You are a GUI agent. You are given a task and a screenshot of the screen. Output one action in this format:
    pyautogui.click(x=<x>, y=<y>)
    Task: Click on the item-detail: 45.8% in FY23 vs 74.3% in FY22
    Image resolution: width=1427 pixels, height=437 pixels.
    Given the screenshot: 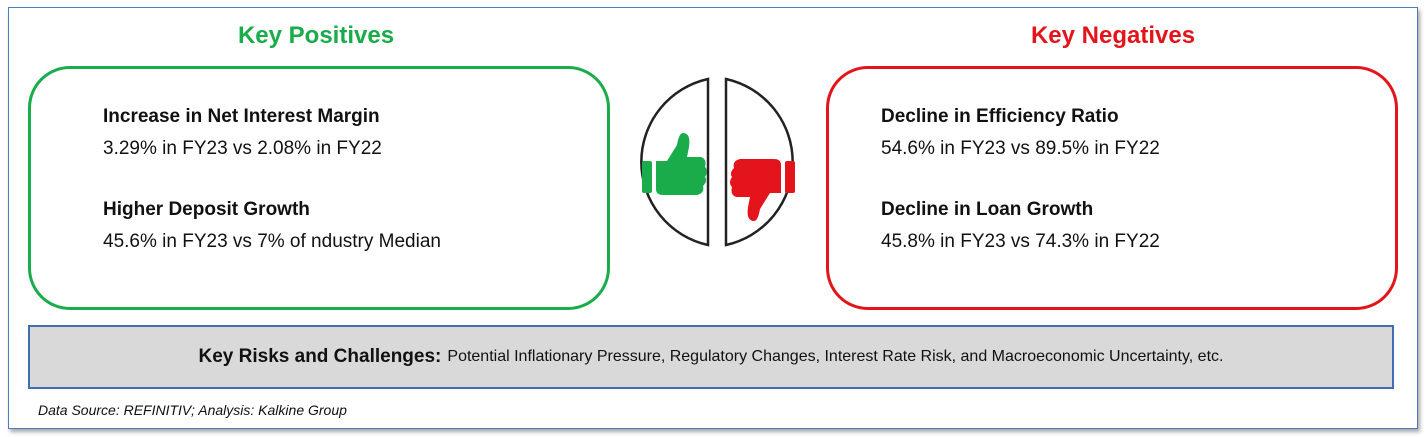 What is the action you would take?
    pyautogui.click(x=1020, y=241)
    